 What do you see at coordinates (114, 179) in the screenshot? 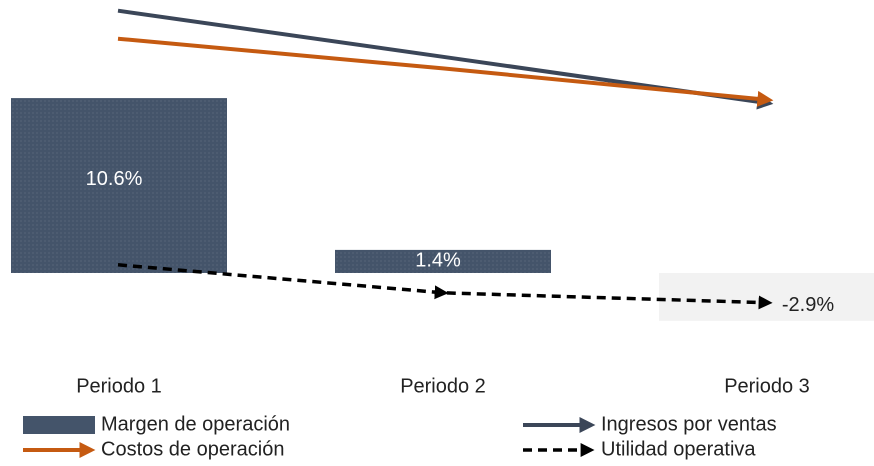
I see `data-label: 10.6%` at bounding box center [114, 179].